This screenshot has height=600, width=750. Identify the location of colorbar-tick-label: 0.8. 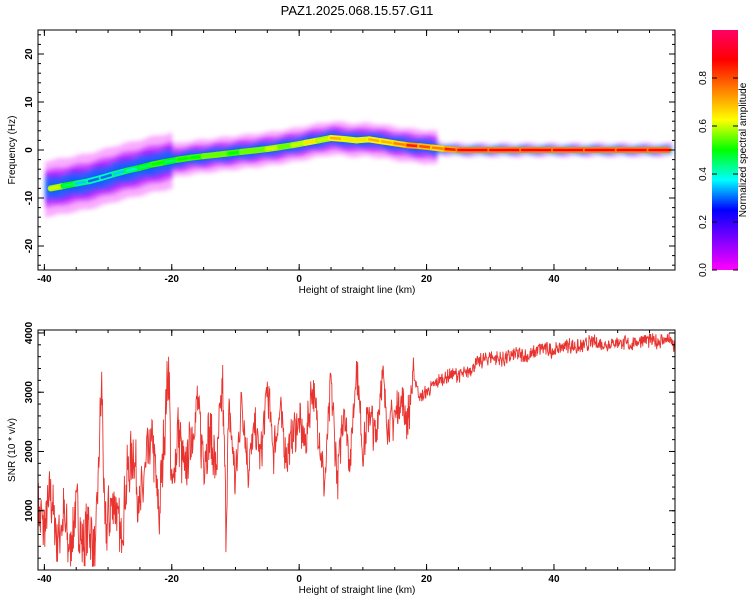
(703, 78).